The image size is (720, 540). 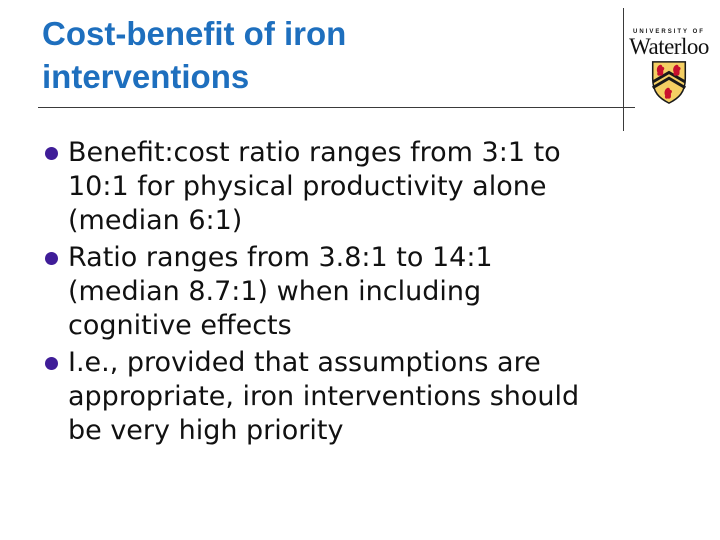 I want to click on title-underline-rule, so click(x=336, y=107).